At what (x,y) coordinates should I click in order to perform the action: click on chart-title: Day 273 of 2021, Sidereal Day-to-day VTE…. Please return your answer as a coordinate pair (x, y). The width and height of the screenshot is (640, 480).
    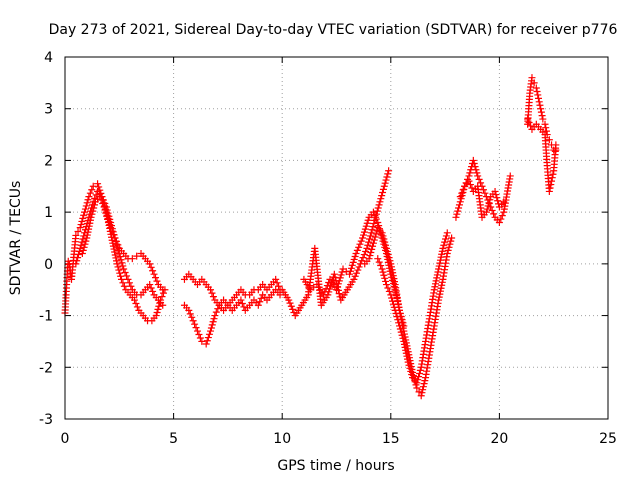
    Looking at the image, I should click on (333, 30).